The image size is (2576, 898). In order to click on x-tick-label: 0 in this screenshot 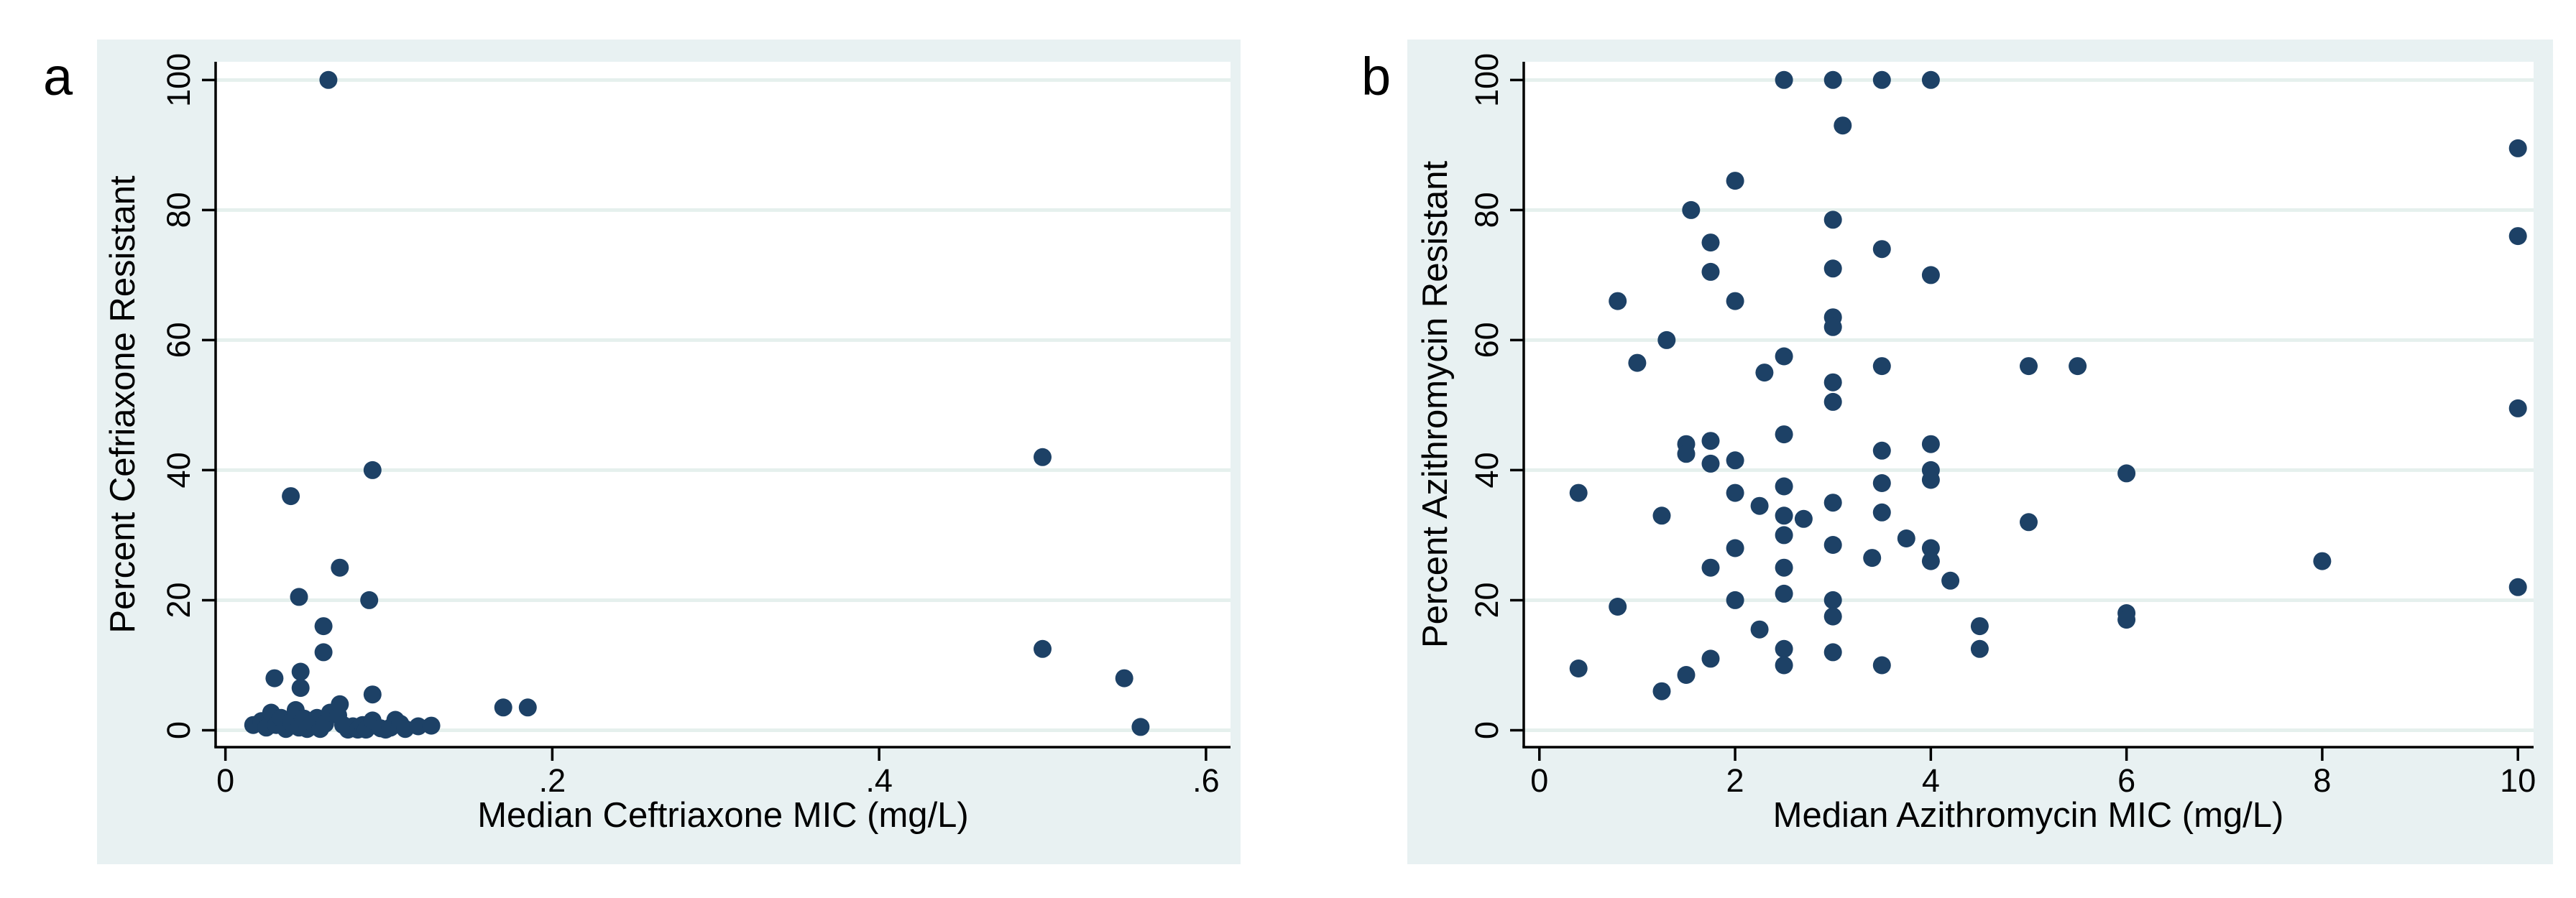, I will do `click(225, 780)`.